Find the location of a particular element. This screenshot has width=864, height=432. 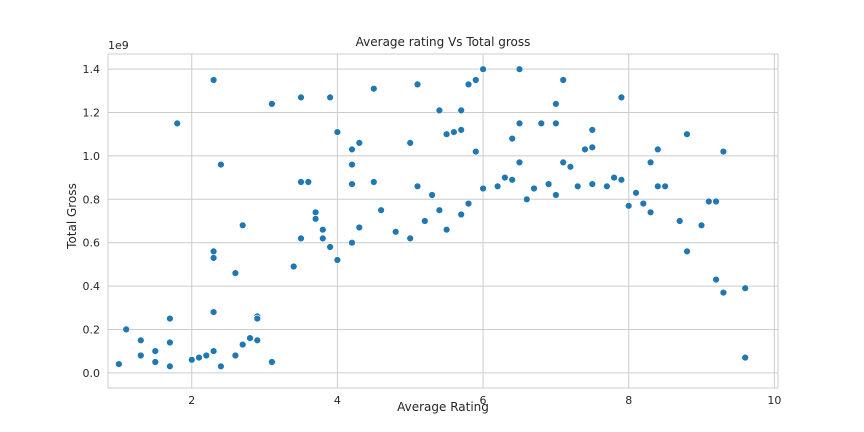

y-tick-label: 0.4 is located at coordinates (92, 286).